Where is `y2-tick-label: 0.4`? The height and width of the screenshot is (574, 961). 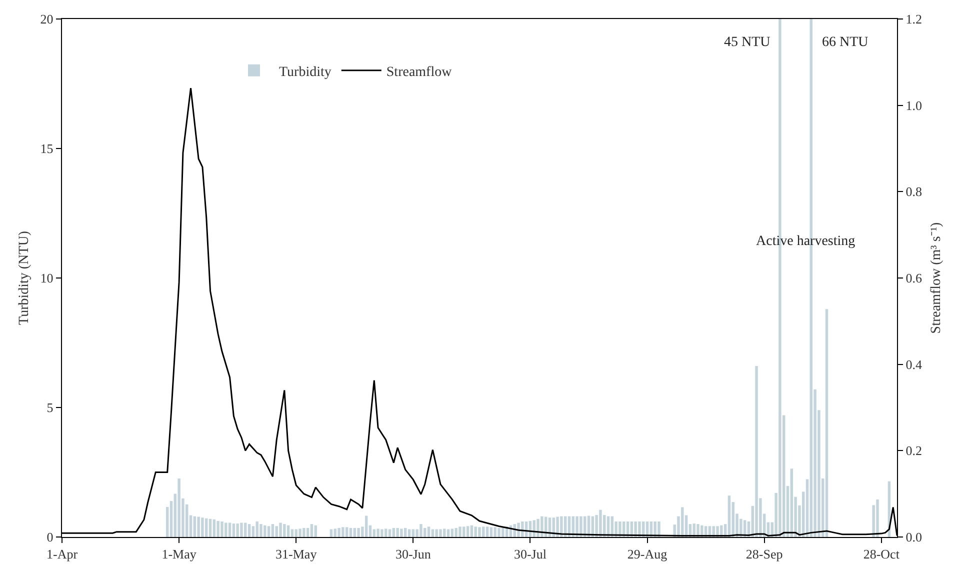 y2-tick-label: 0.4 is located at coordinates (914, 364).